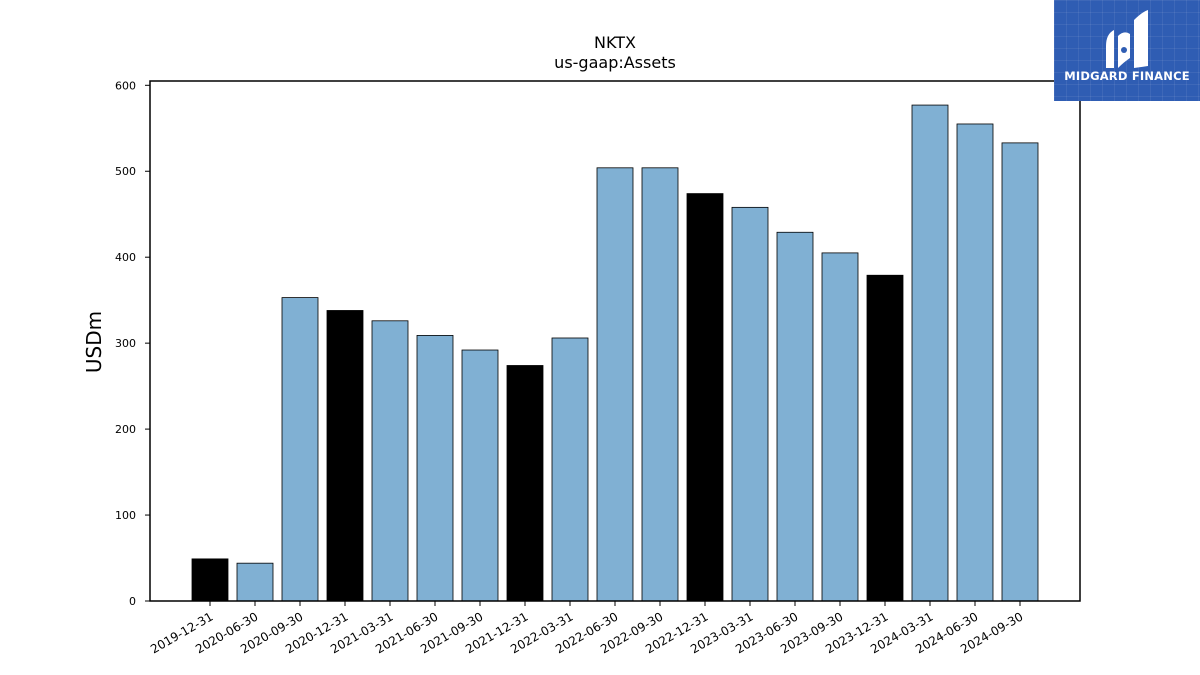 The height and width of the screenshot is (675, 1200). I want to click on y-tick-label: 300, so click(125, 343).